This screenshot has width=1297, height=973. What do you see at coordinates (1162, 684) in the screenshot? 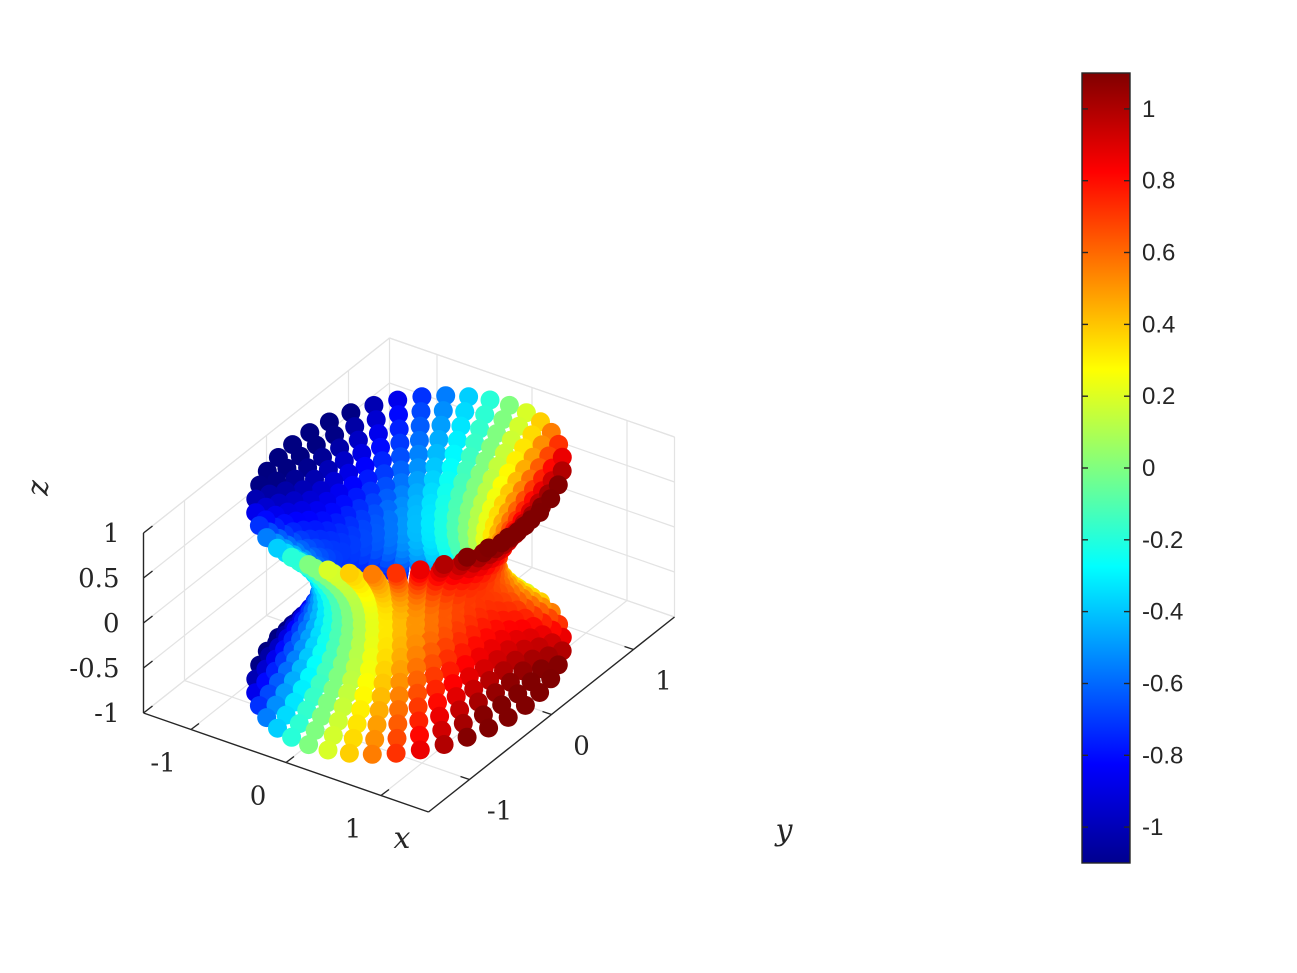
I see `colorbar-tick-label: -0.6` at bounding box center [1162, 684].